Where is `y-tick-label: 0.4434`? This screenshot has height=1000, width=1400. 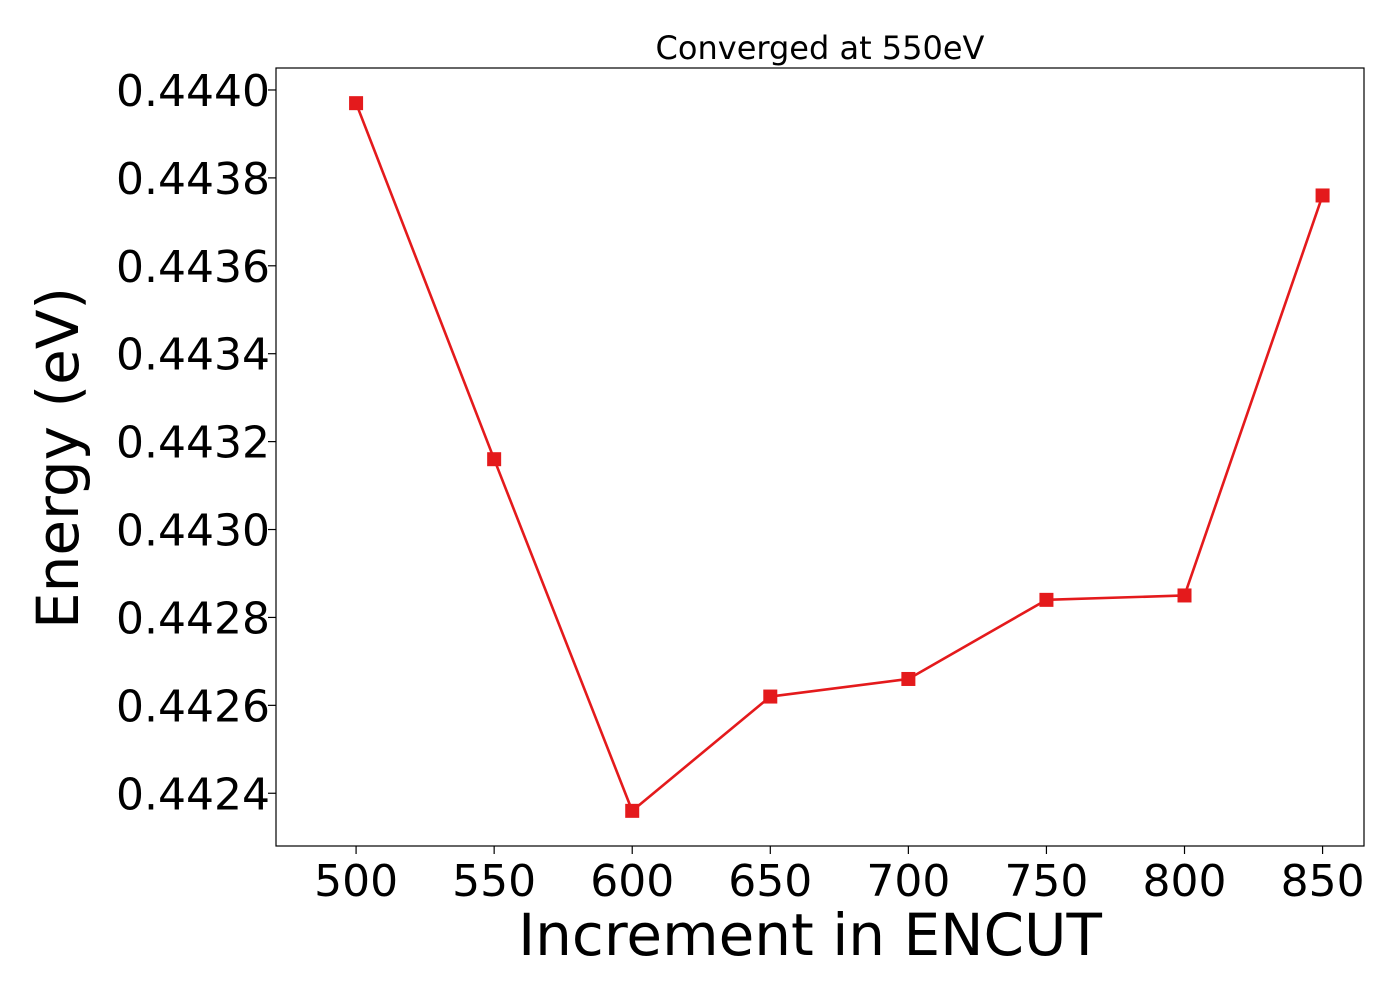 y-tick-label: 0.4434 is located at coordinates (193, 355).